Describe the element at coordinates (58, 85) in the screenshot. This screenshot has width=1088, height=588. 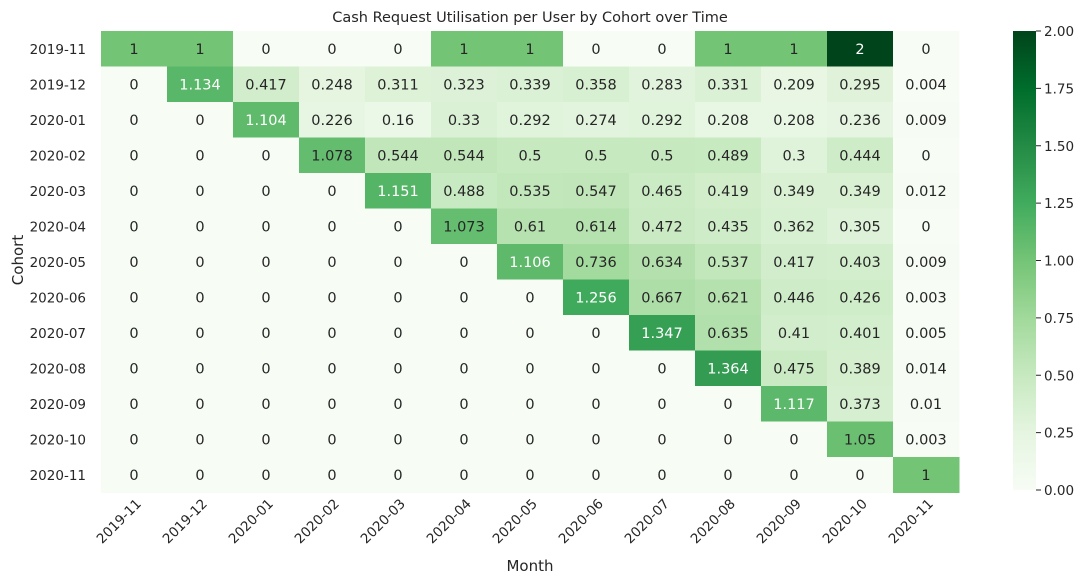
I see `y-tick-label: 2019-12` at that location.